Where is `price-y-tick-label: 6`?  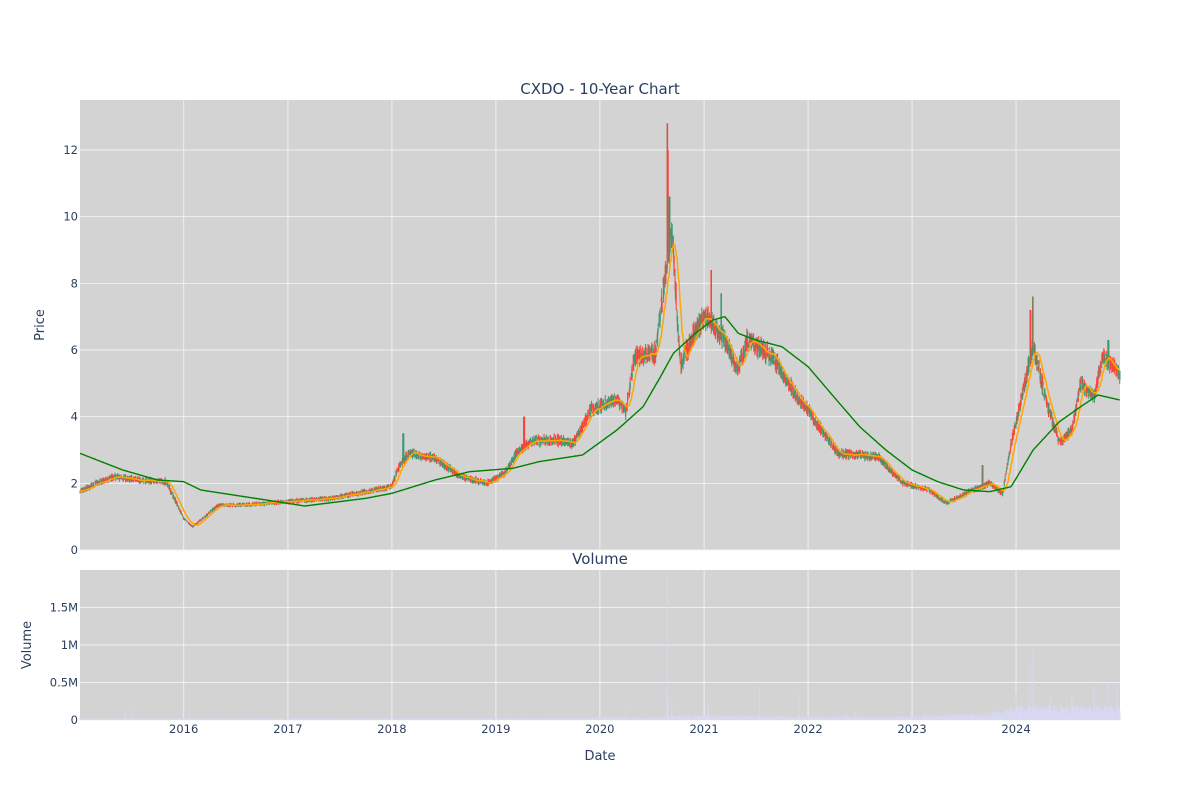 price-y-tick-label: 6 is located at coordinates (74, 350).